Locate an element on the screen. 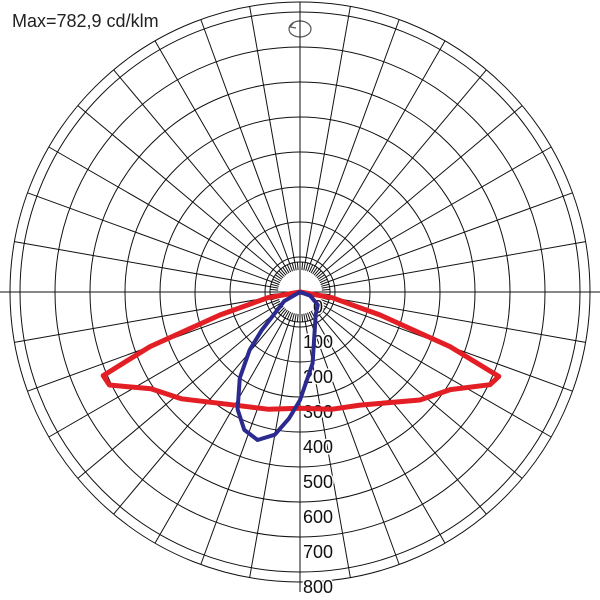 The width and height of the screenshot is (600, 600). grid-ring is located at coordinates (300, 292).